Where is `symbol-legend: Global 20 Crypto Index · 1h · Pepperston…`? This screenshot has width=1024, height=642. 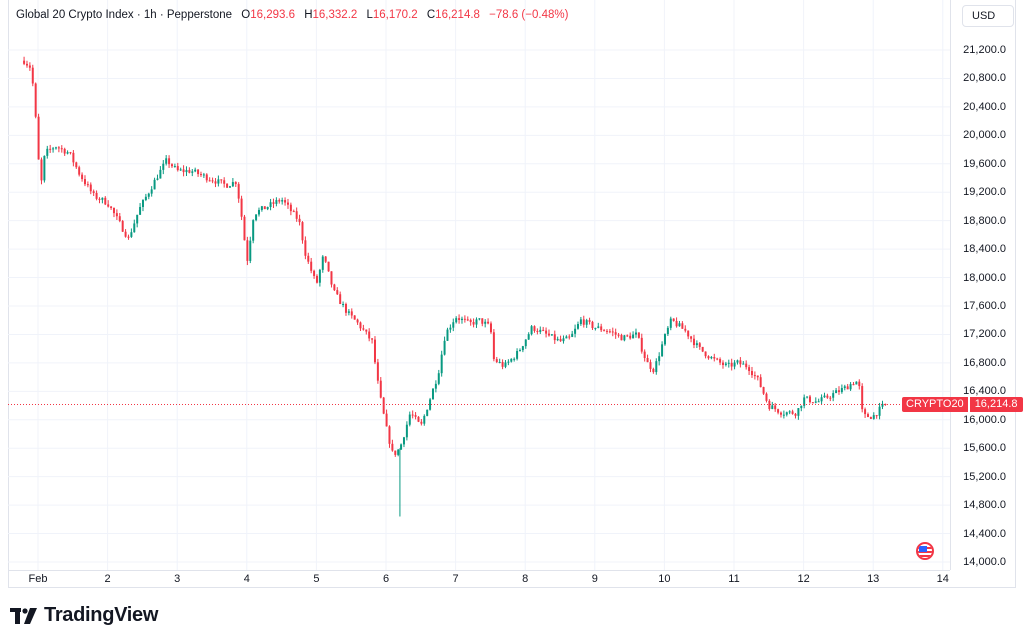 symbol-legend: Global 20 Crypto Index · 1h · Pepperston… is located at coordinates (292, 15).